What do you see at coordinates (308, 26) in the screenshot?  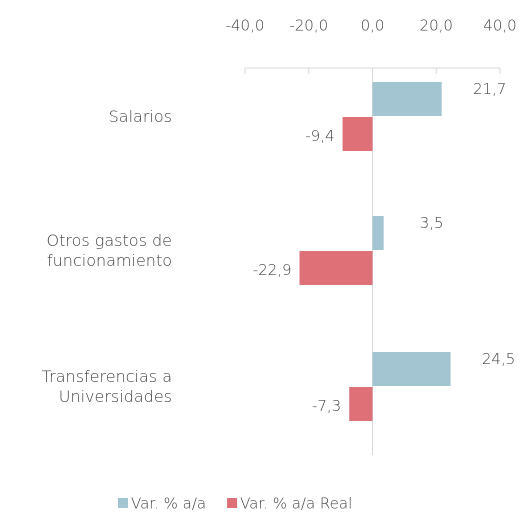 I see `x-tick-label: -20,0` at bounding box center [308, 26].